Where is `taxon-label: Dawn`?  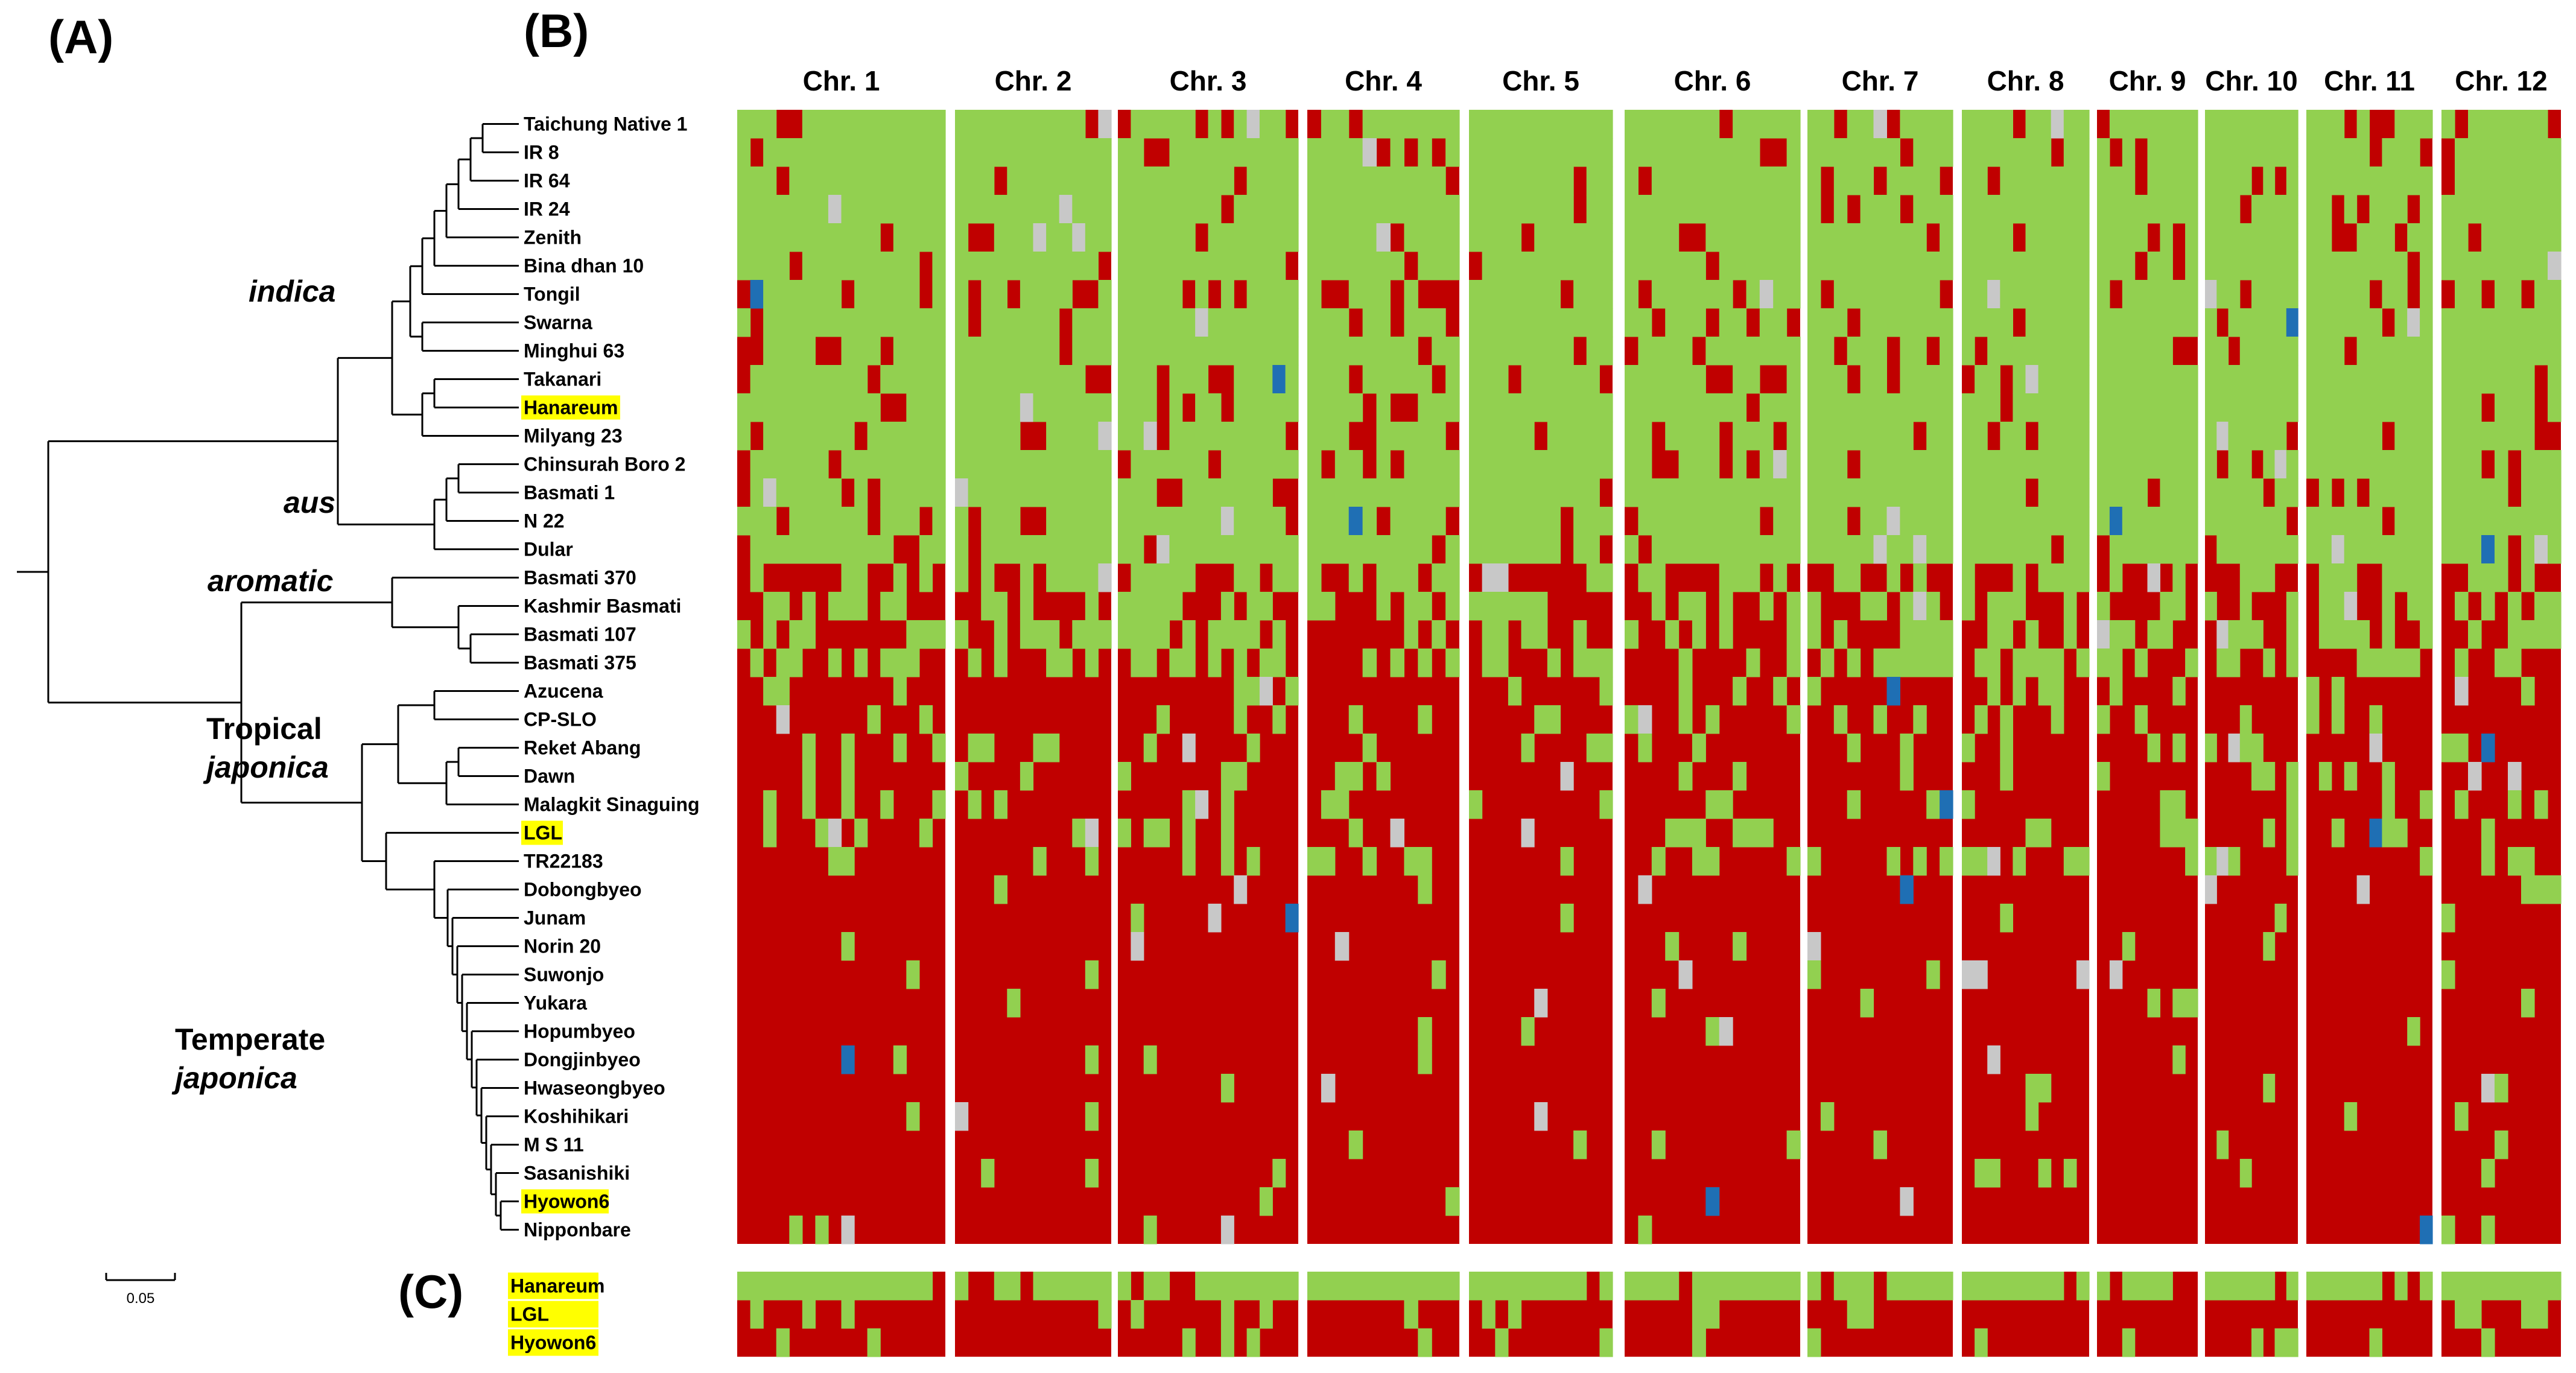
taxon-label: Dawn is located at coordinates (549, 776).